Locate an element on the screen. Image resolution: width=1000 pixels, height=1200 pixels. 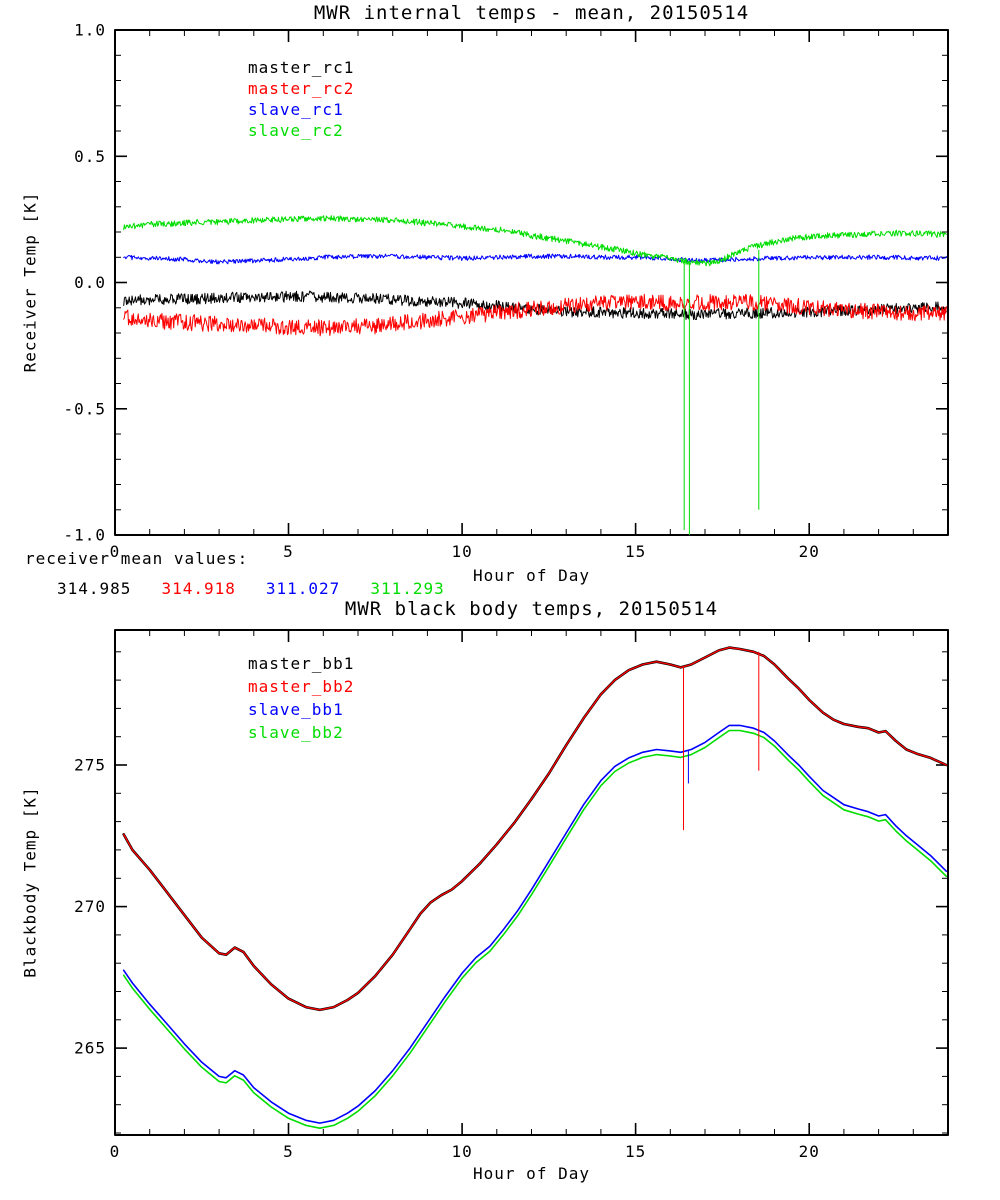
mean-value: 314.985 is located at coordinates (94, 588).